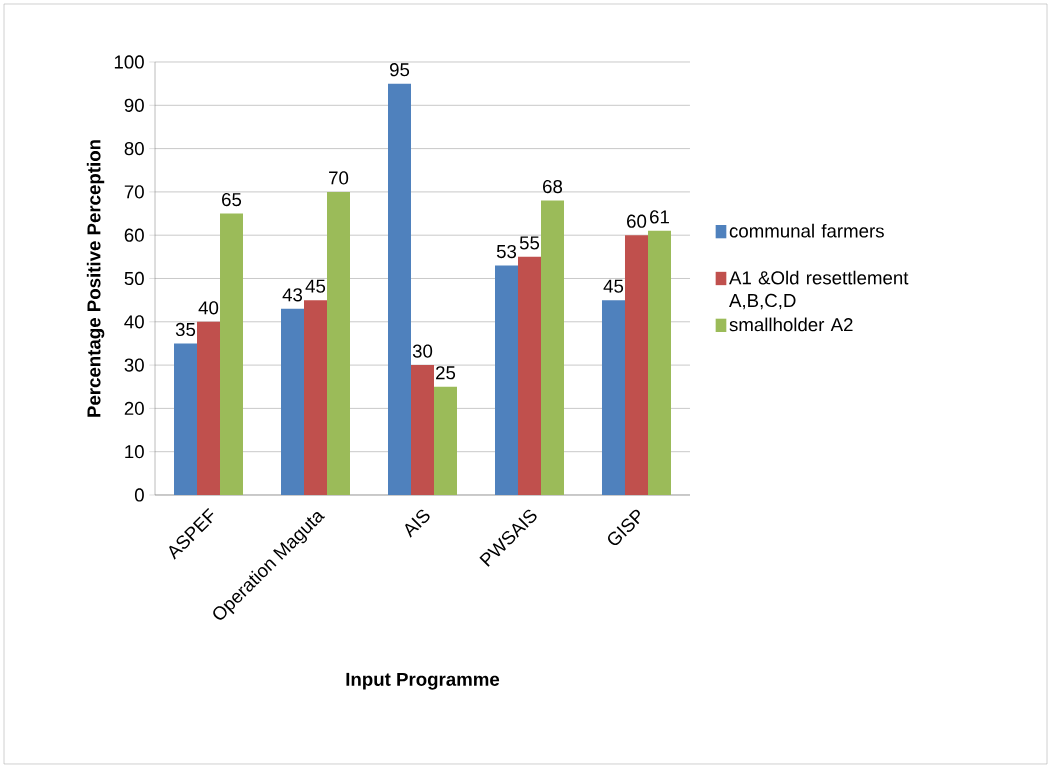 The image size is (1051, 768). I want to click on y-tick-label: 0, so click(139, 495).